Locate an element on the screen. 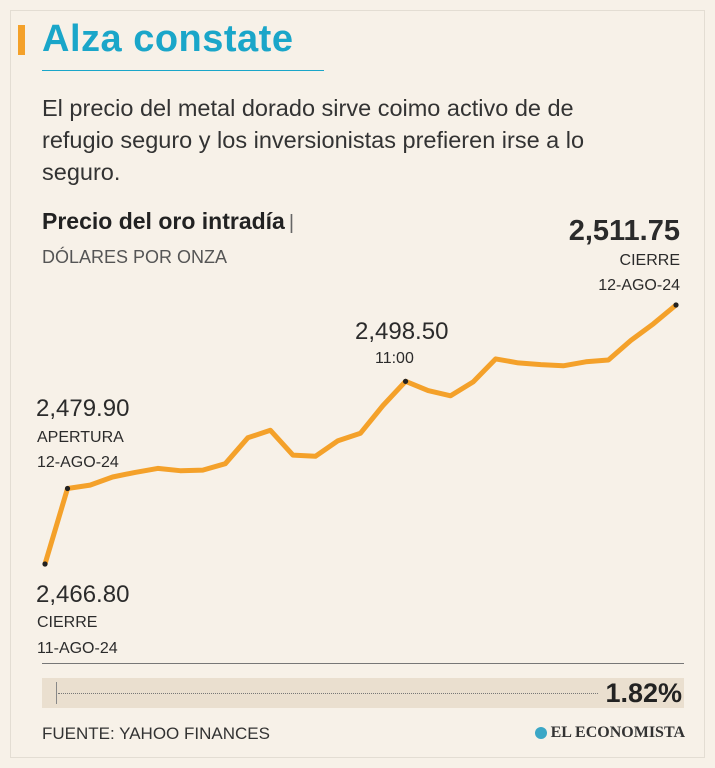  point-close-prev is located at coordinates (45, 564).